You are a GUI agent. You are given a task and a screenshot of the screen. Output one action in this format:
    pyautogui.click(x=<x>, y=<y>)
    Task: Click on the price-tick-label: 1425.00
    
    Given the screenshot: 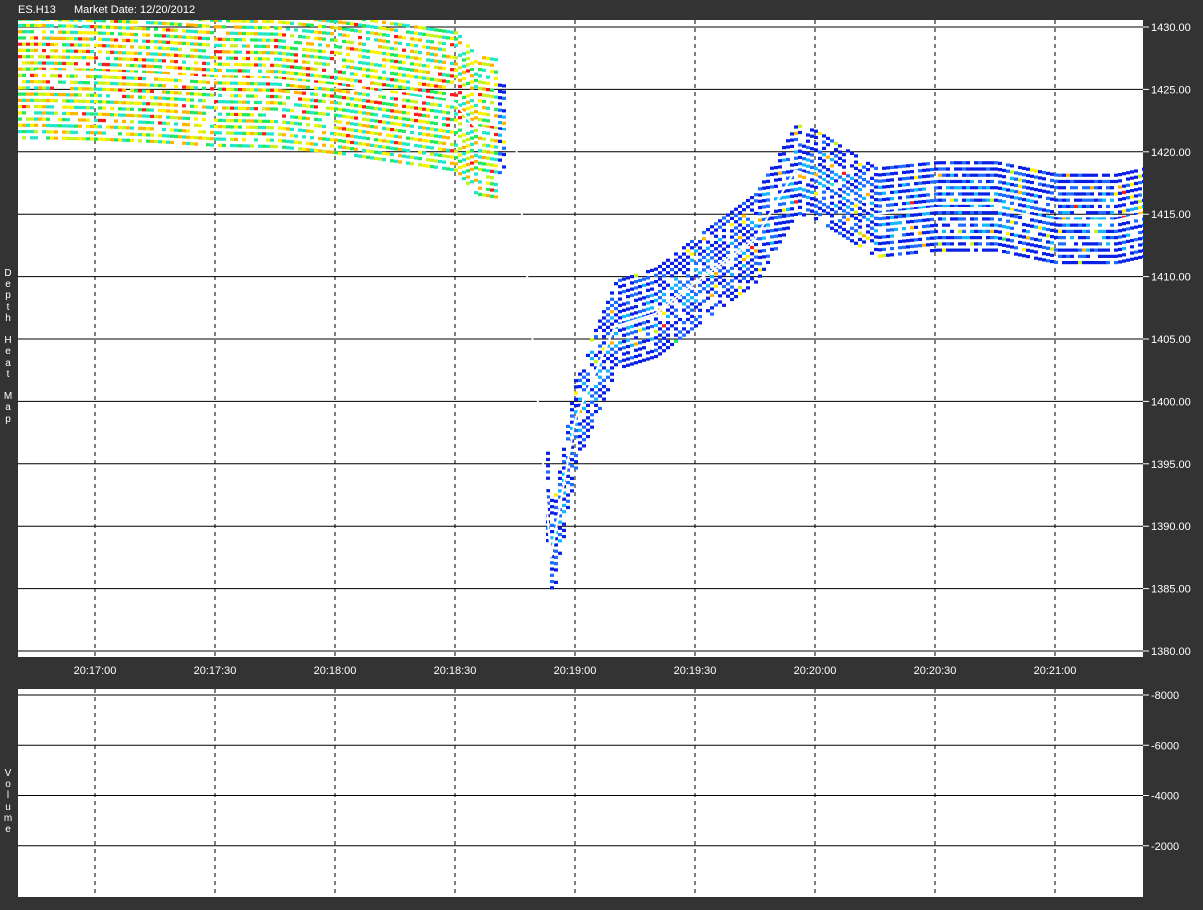 What is the action you would take?
    pyautogui.click(x=1171, y=90)
    